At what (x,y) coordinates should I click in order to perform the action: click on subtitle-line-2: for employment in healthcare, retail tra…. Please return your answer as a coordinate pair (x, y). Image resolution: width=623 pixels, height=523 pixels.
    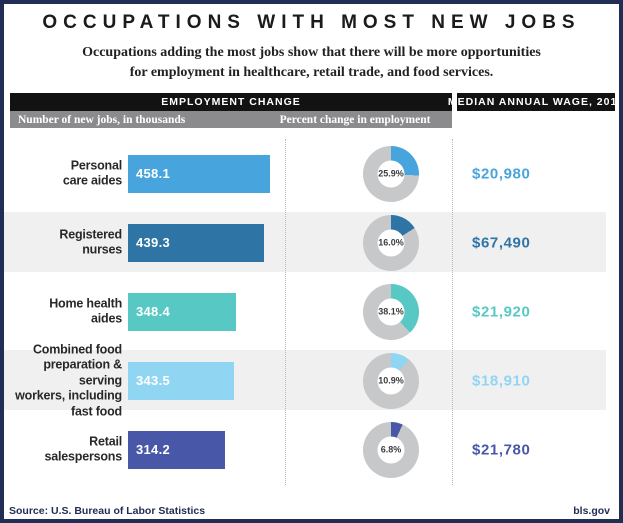
    Looking at the image, I should click on (311, 72).